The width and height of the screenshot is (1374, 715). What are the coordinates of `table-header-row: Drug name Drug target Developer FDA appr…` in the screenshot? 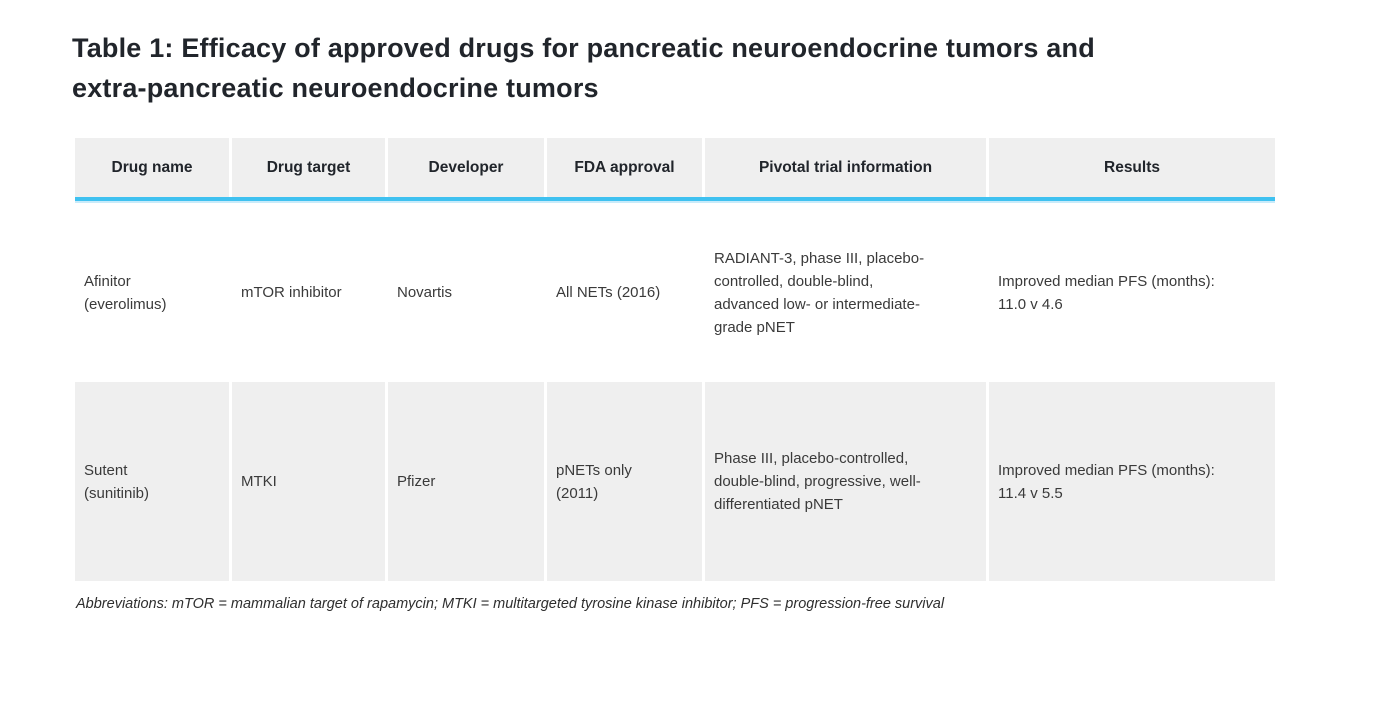 It's located at (675, 167).